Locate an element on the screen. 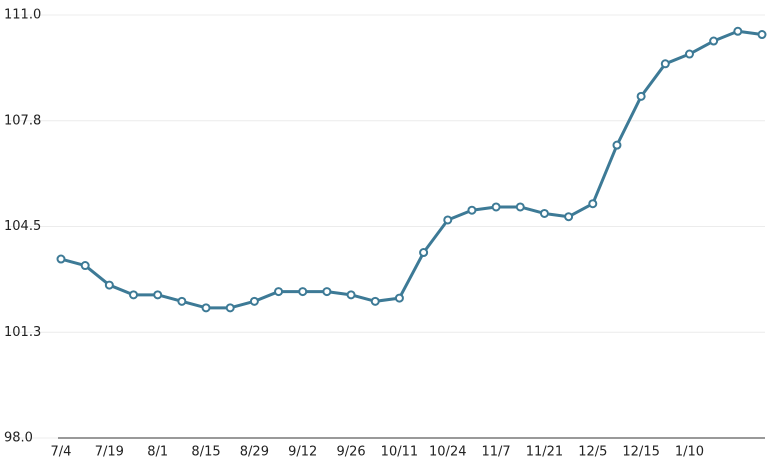 The height and width of the screenshot is (466, 775). x-tick-label: 11/21 is located at coordinates (544, 452).